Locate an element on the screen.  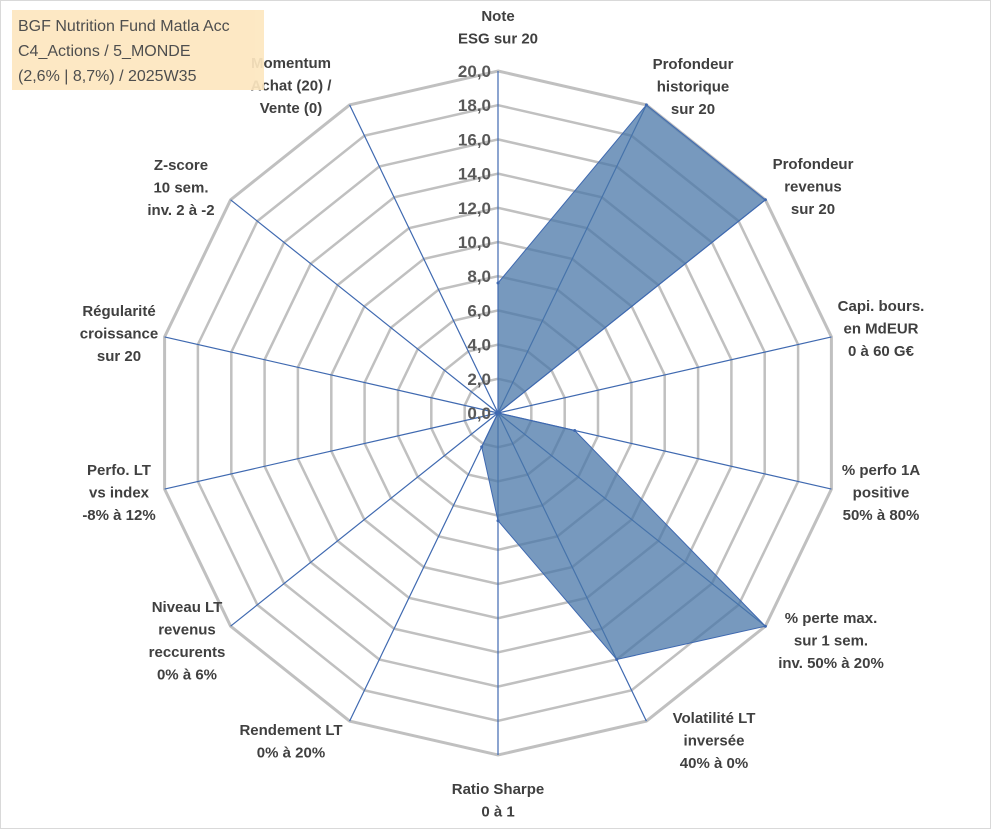
axis-label: Régularité croissance sur 20 is located at coordinates (119, 334).